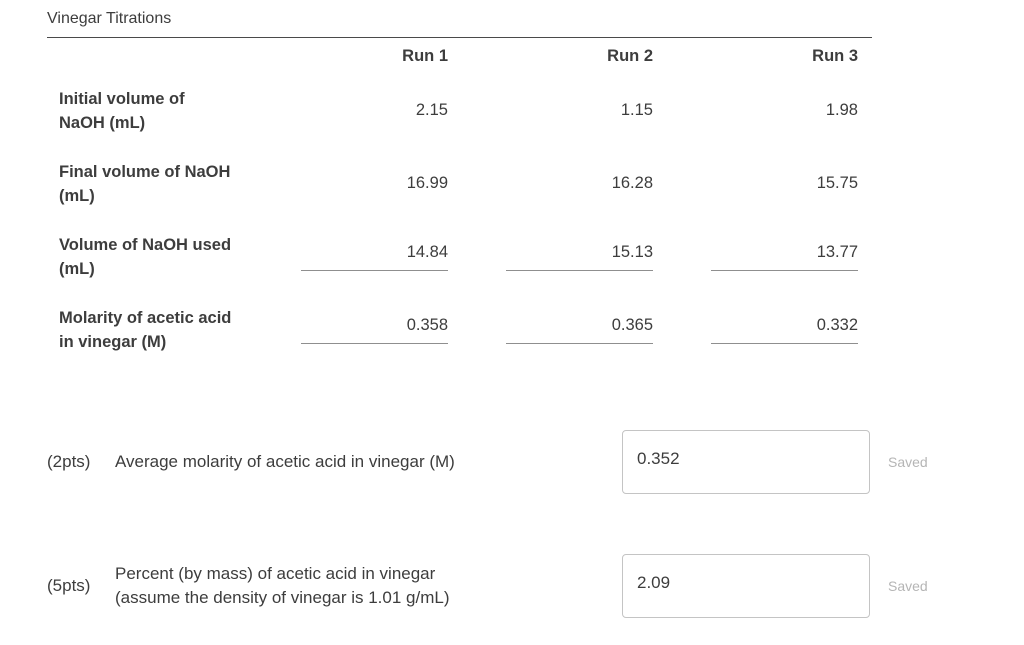 The width and height of the screenshot is (1024, 645). What do you see at coordinates (746, 462) in the screenshot?
I see `average-molarity-input` at bounding box center [746, 462].